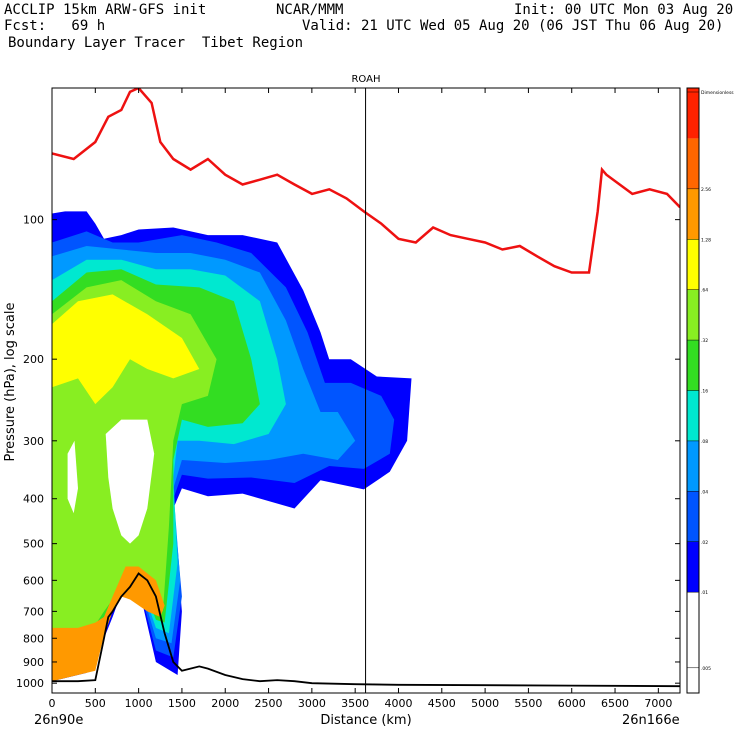 The image size is (740, 740). Describe the element at coordinates (706, 190) in the screenshot. I see `colorbar-label: 2.56` at that location.